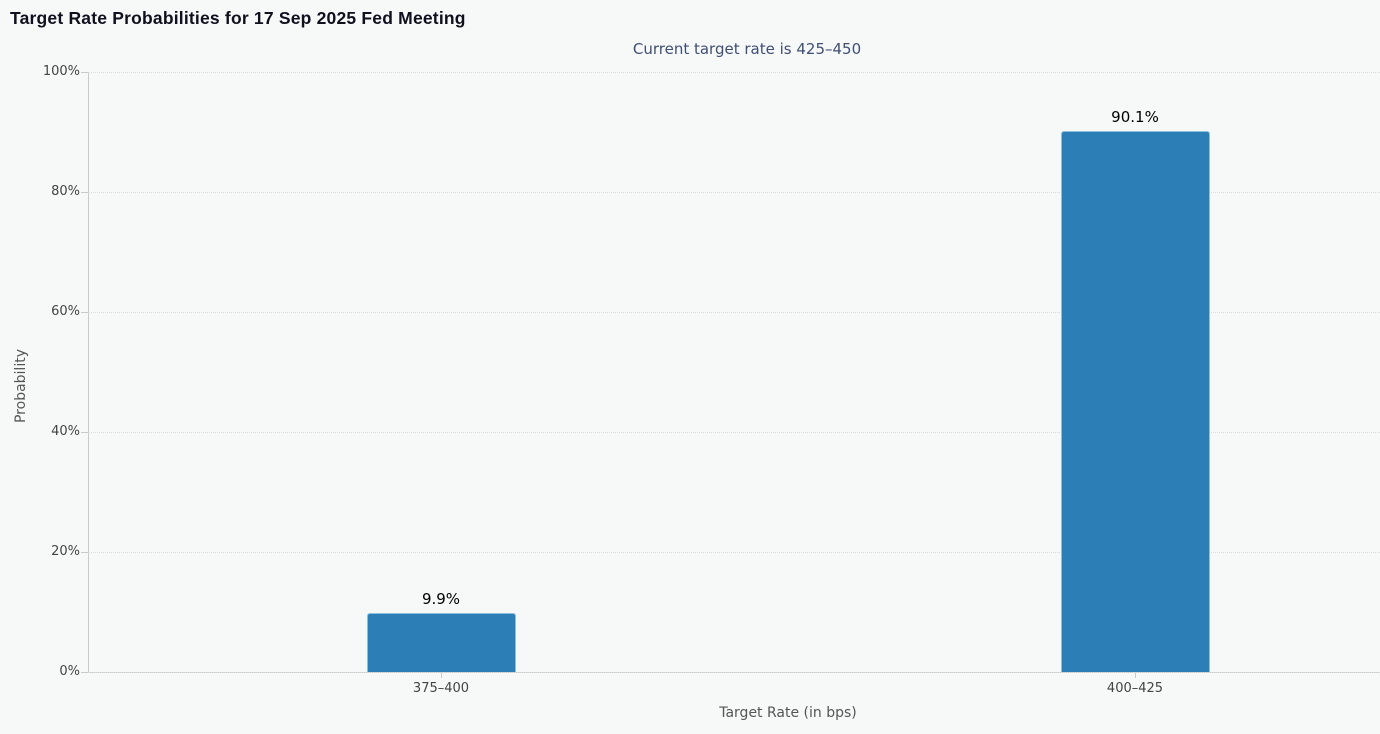 The height and width of the screenshot is (734, 1380). I want to click on x-axis-title: Target Rate (in bps), so click(788, 713).